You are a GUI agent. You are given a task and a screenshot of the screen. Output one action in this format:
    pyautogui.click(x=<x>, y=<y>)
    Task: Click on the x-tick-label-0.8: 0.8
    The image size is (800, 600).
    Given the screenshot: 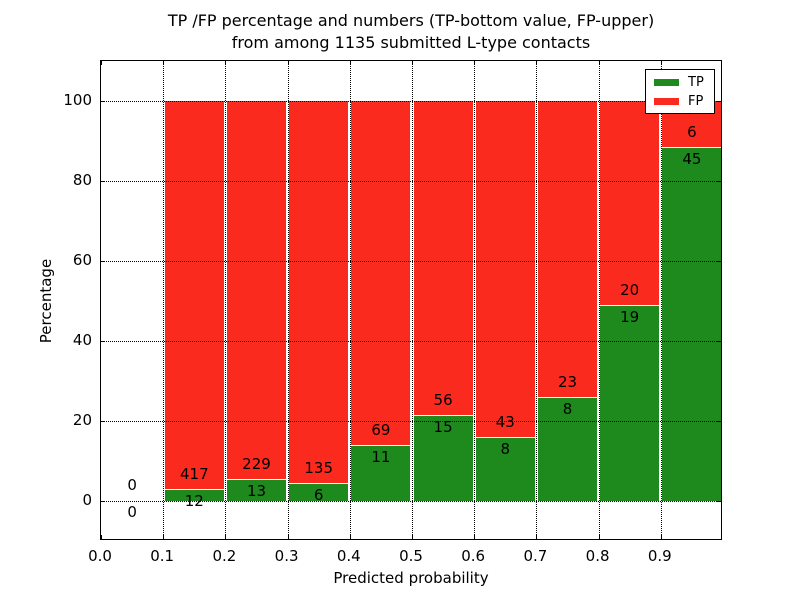 What is the action you would take?
    pyautogui.click(x=597, y=556)
    